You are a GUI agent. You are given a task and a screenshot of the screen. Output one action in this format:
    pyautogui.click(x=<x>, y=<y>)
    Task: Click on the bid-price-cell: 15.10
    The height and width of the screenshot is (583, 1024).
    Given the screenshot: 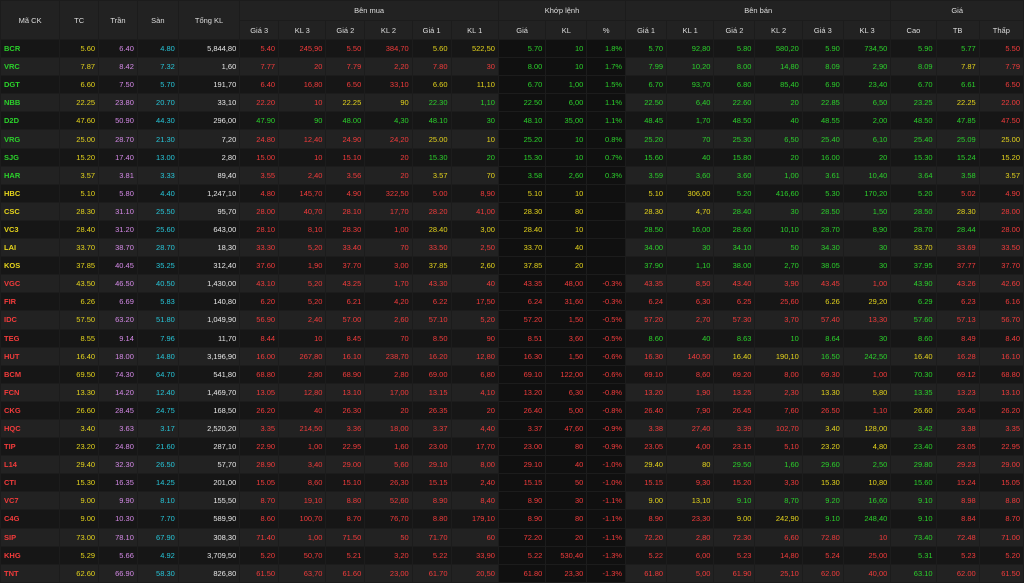 What is the action you would take?
    pyautogui.click(x=345, y=157)
    